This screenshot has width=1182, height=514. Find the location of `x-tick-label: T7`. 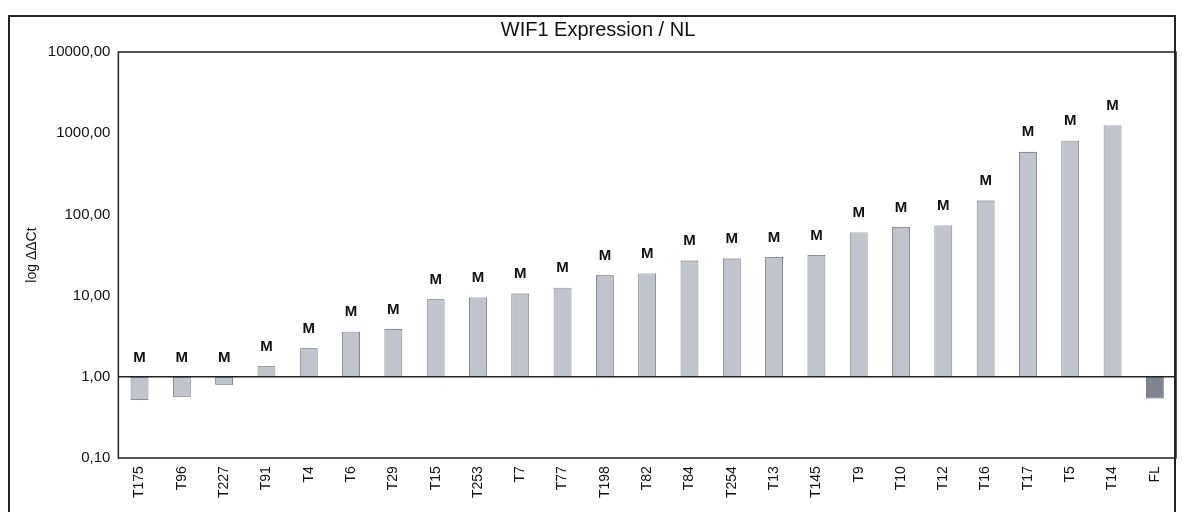

x-tick-label: T7 is located at coordinates (519, 474).